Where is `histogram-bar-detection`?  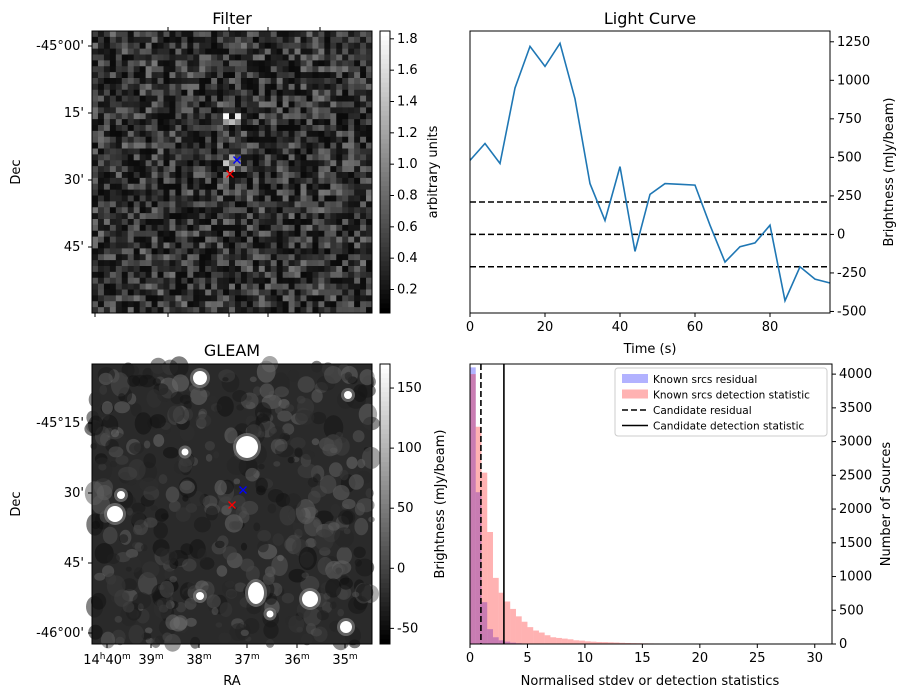
histogram-bar-detection is located at coordinates (628, 643).